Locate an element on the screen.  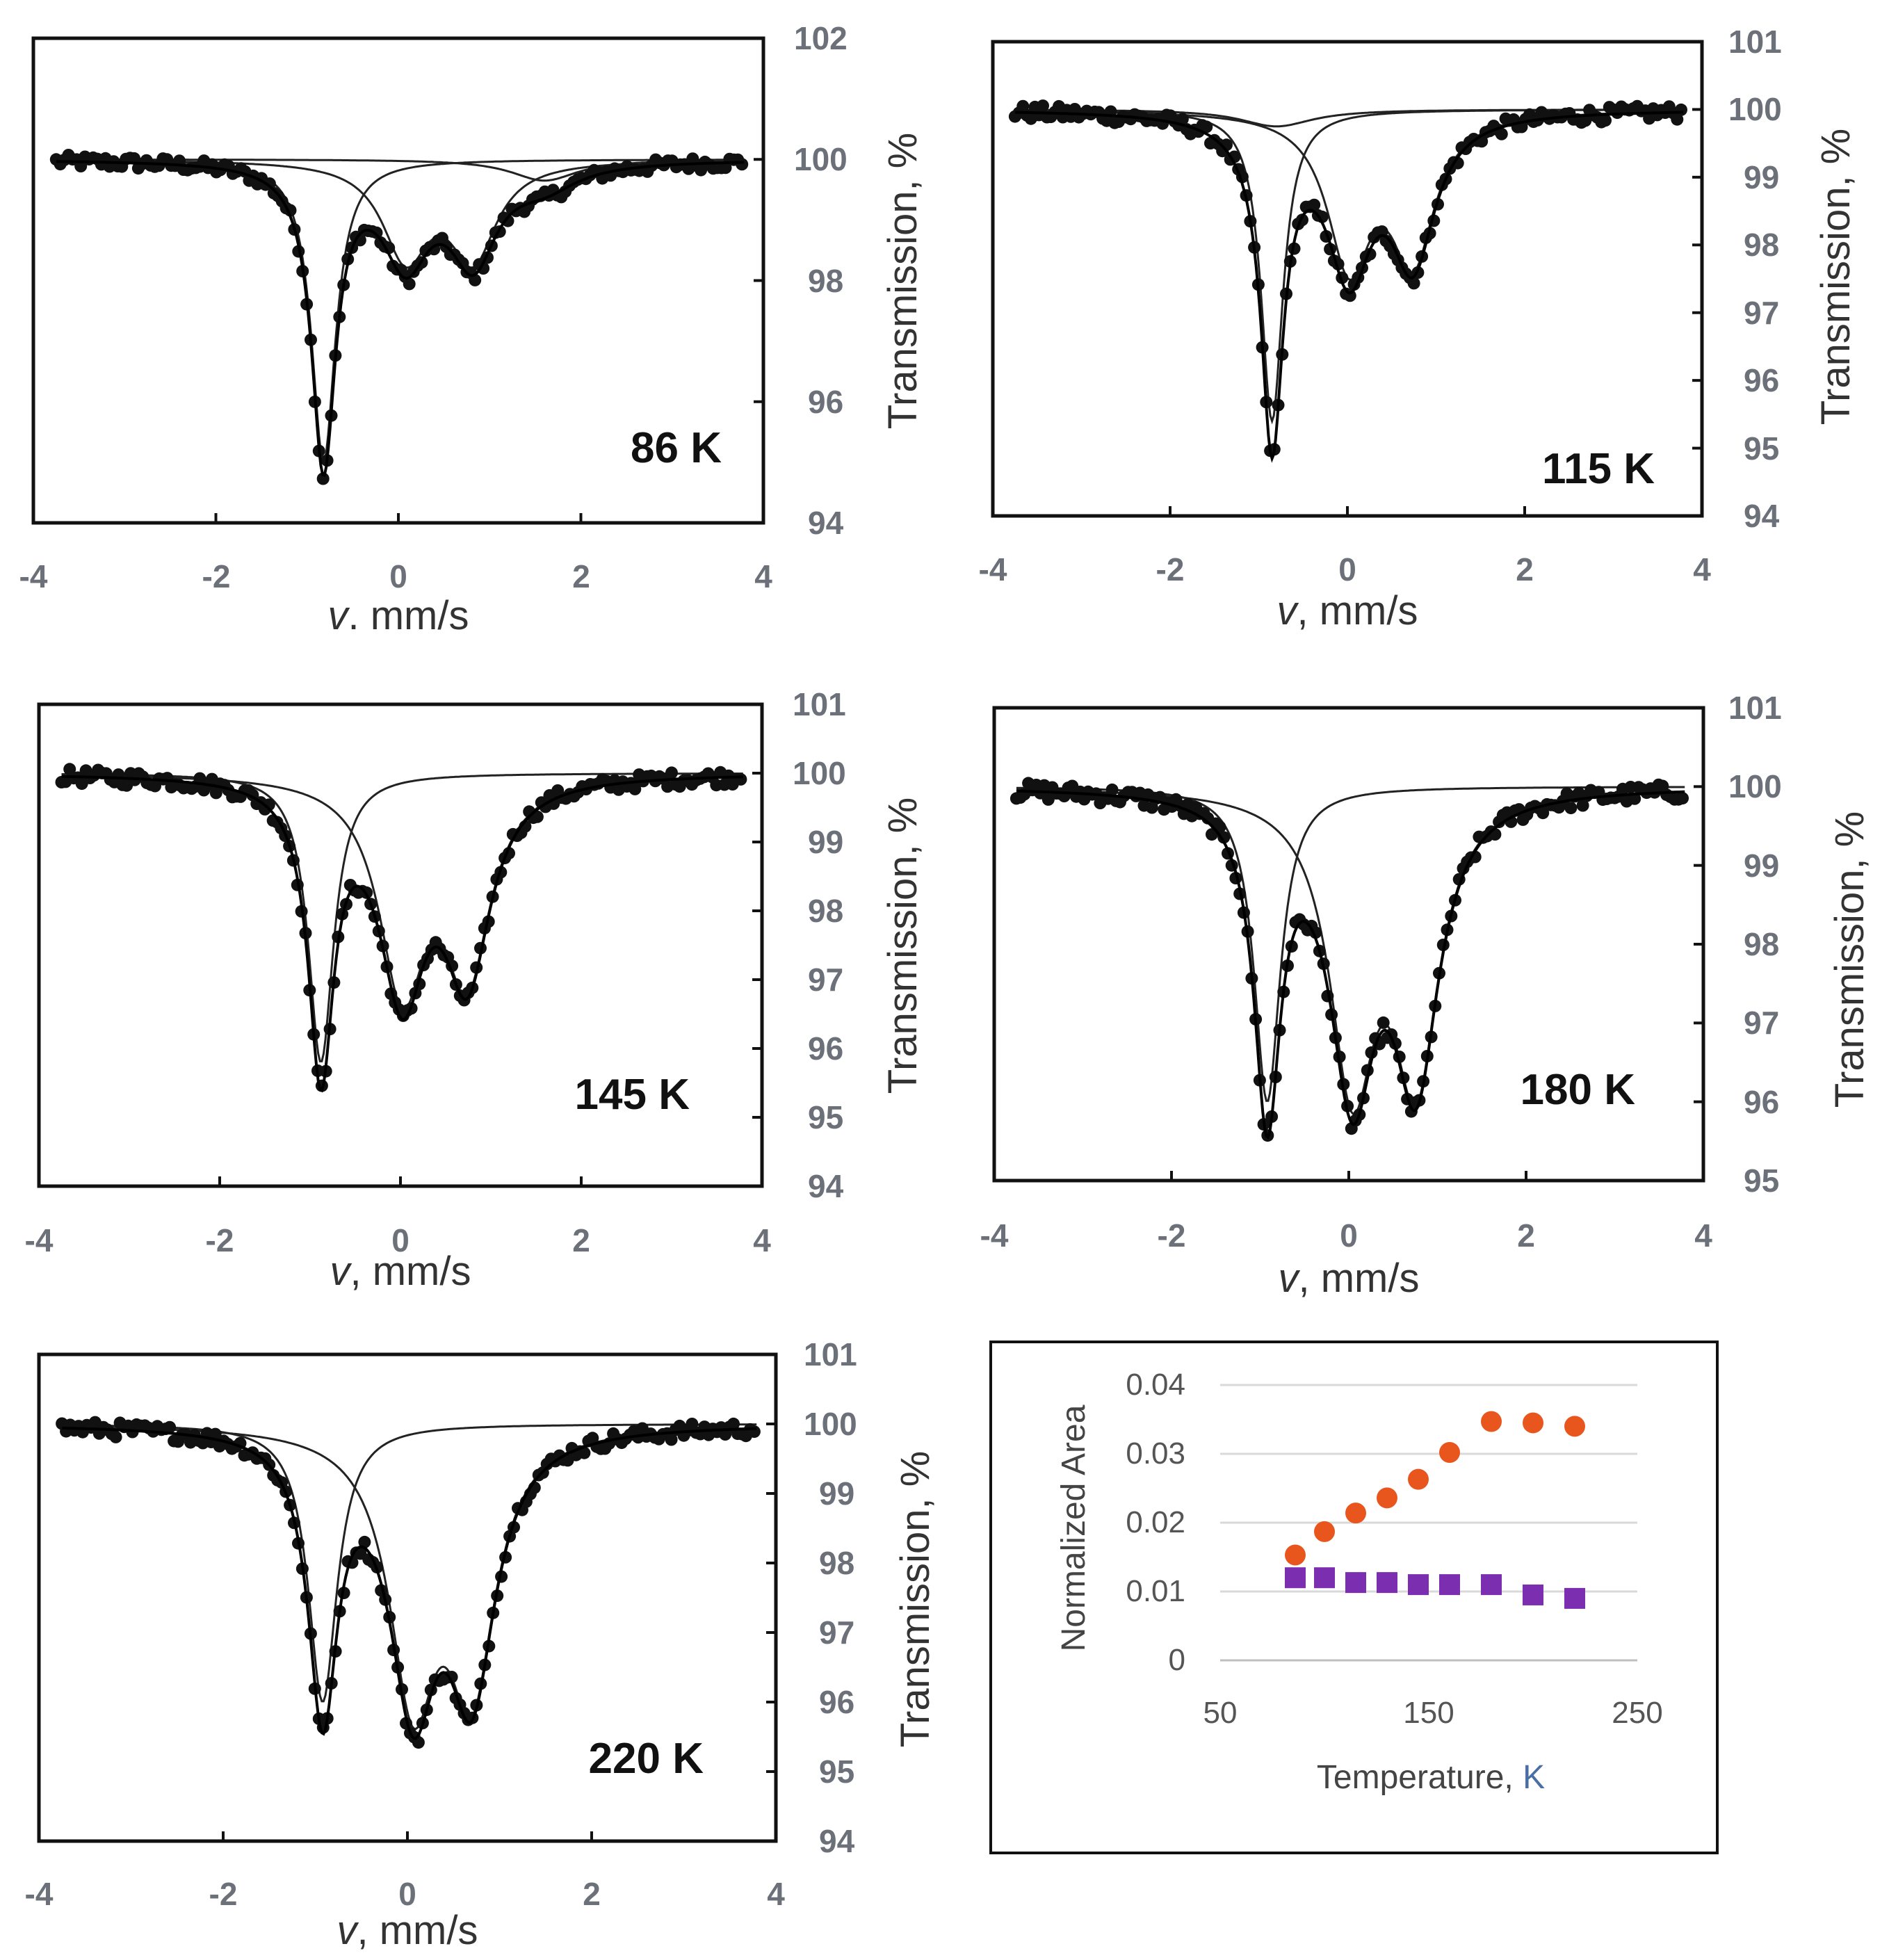
inset-y-tick-label: 0.02 is located at coordinates (1155, 1522).